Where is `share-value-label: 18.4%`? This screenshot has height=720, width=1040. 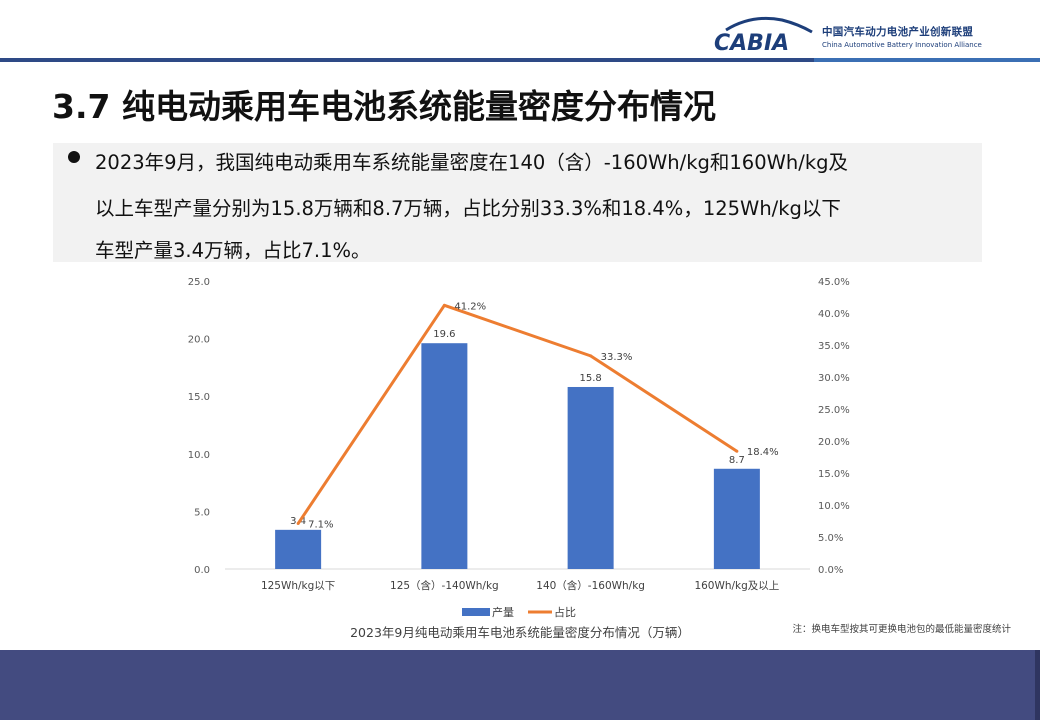 share-value-label: 18.4% is located at coordinates (763, 452).